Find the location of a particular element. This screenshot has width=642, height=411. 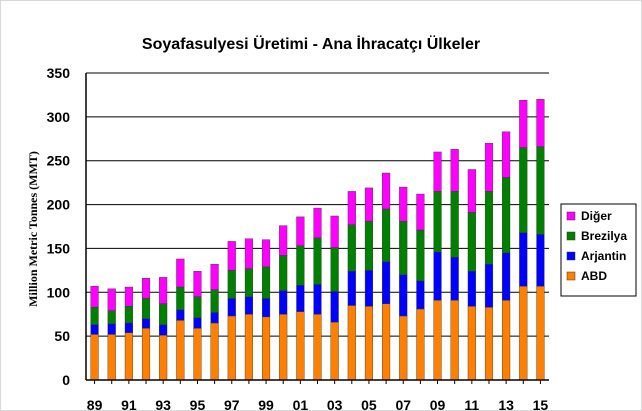

x-tick-label: 99 is located at coordinates (266, 403).